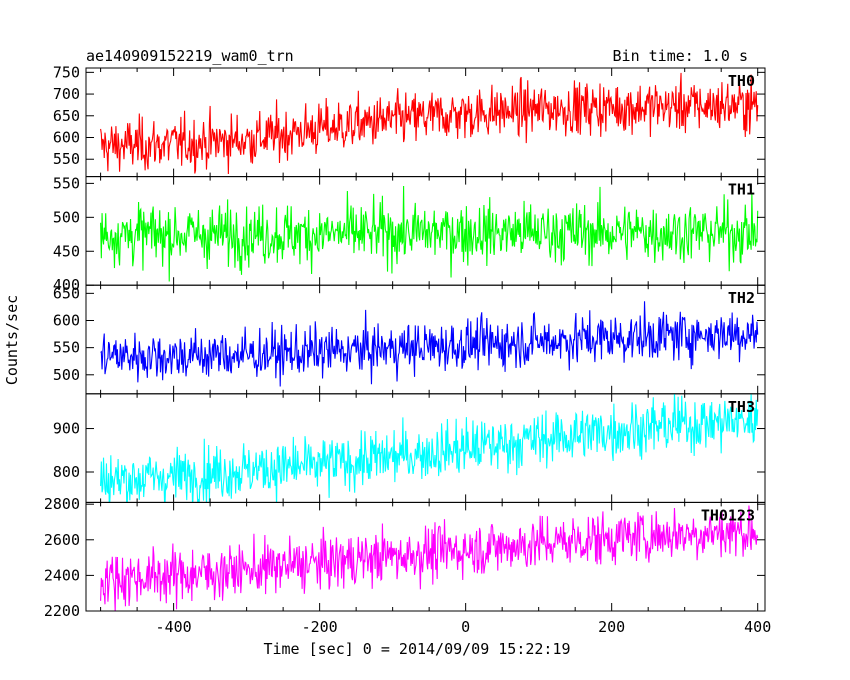 This screenshot has width=850, height=680. What do you see at coordinates (741, 298) in the screenshot?
I see `panel-label: TH2` at bounding box center [741, 298].